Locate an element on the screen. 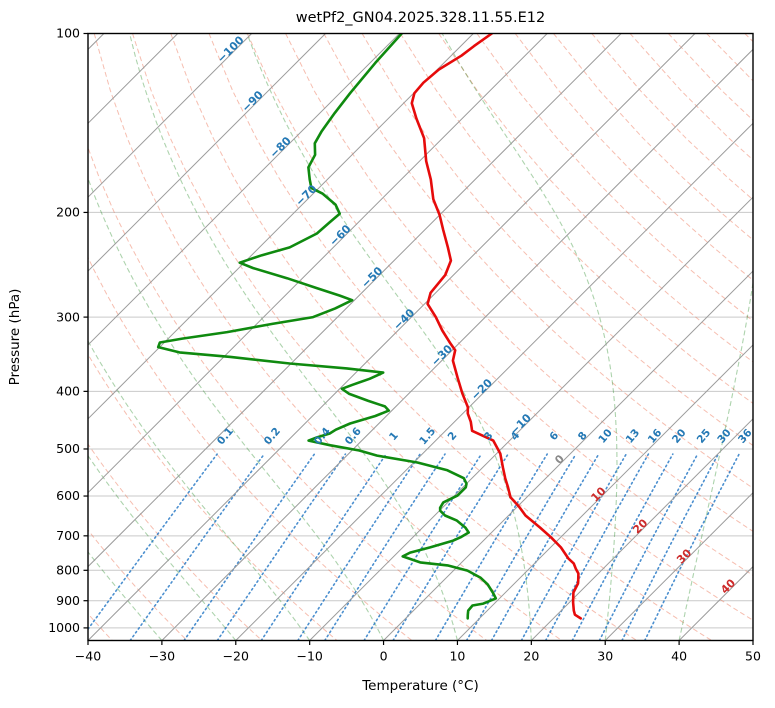 This screenshot has height=708, width=775. mixing-ratio-label: 1 is located at coordinates (394, 436).